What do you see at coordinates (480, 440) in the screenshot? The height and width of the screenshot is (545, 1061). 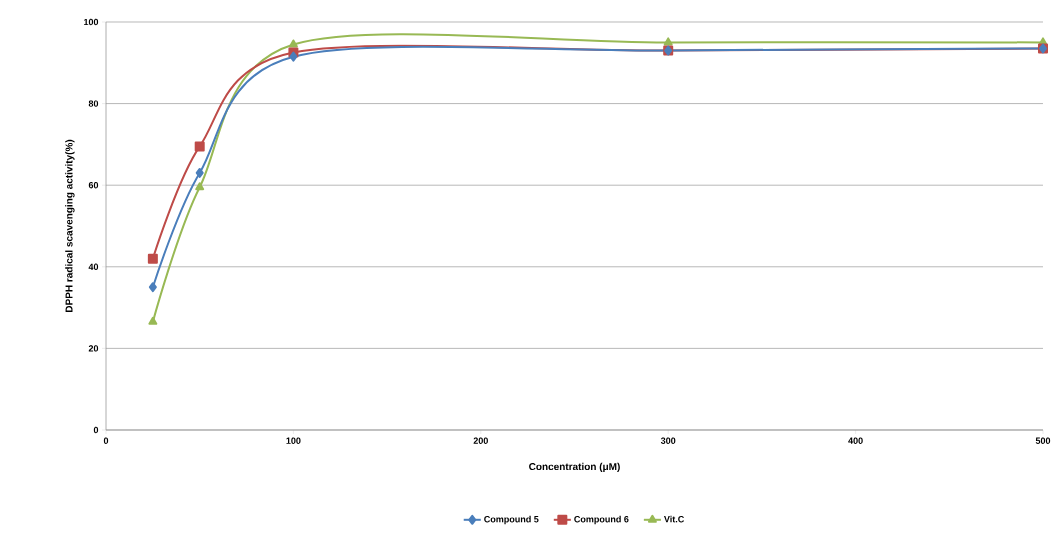 I see `x-tick-label: 200` at bounding box center [480, 440].